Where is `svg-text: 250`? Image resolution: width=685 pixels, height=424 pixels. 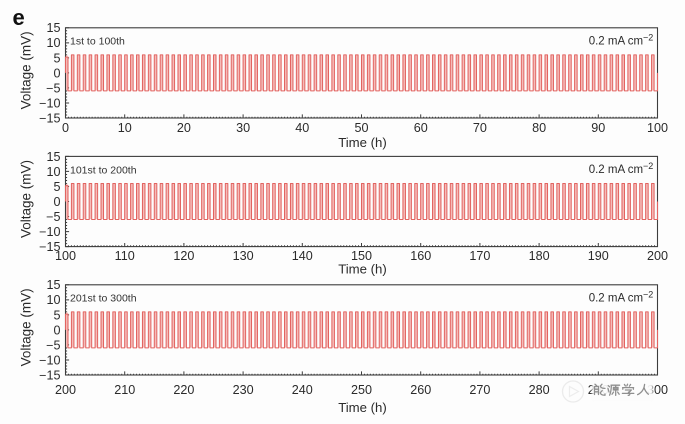
svg-text: 250 is located at coordinates (361, 390).